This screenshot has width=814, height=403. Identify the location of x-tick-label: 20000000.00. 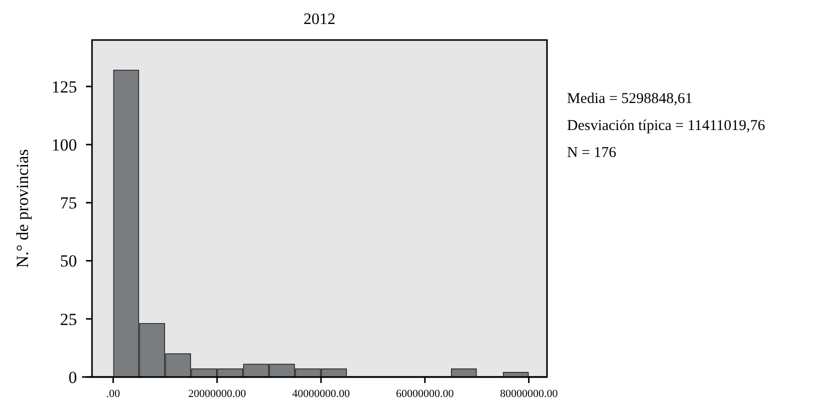
(217, 394).